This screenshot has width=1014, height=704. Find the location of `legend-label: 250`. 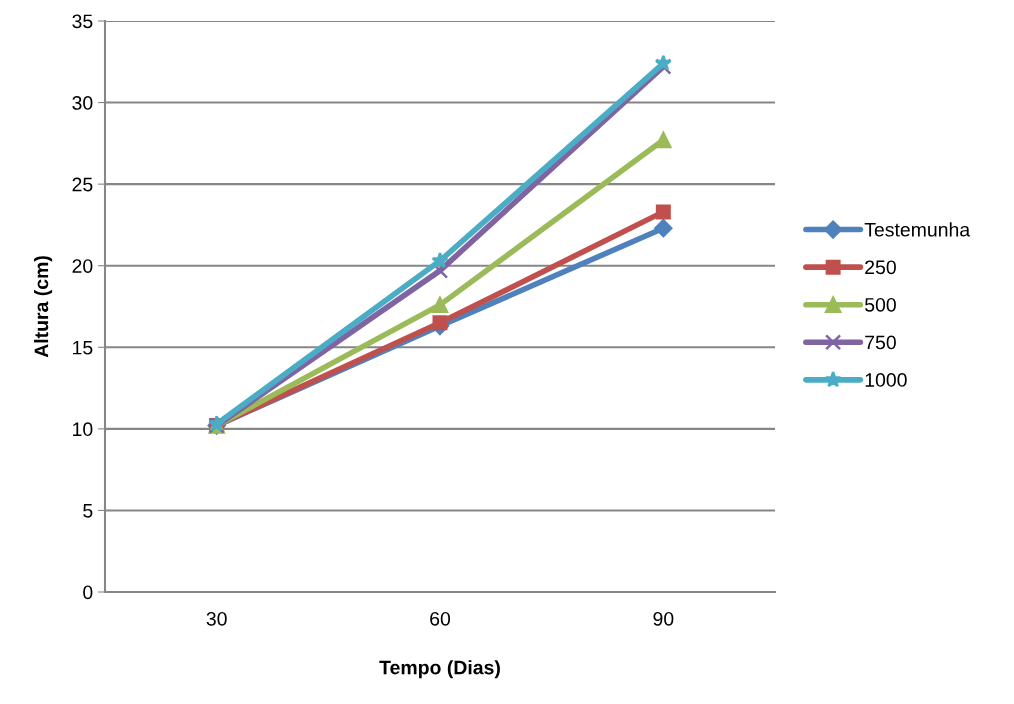

legend-label: 250 is located at coordinates (880, 267).